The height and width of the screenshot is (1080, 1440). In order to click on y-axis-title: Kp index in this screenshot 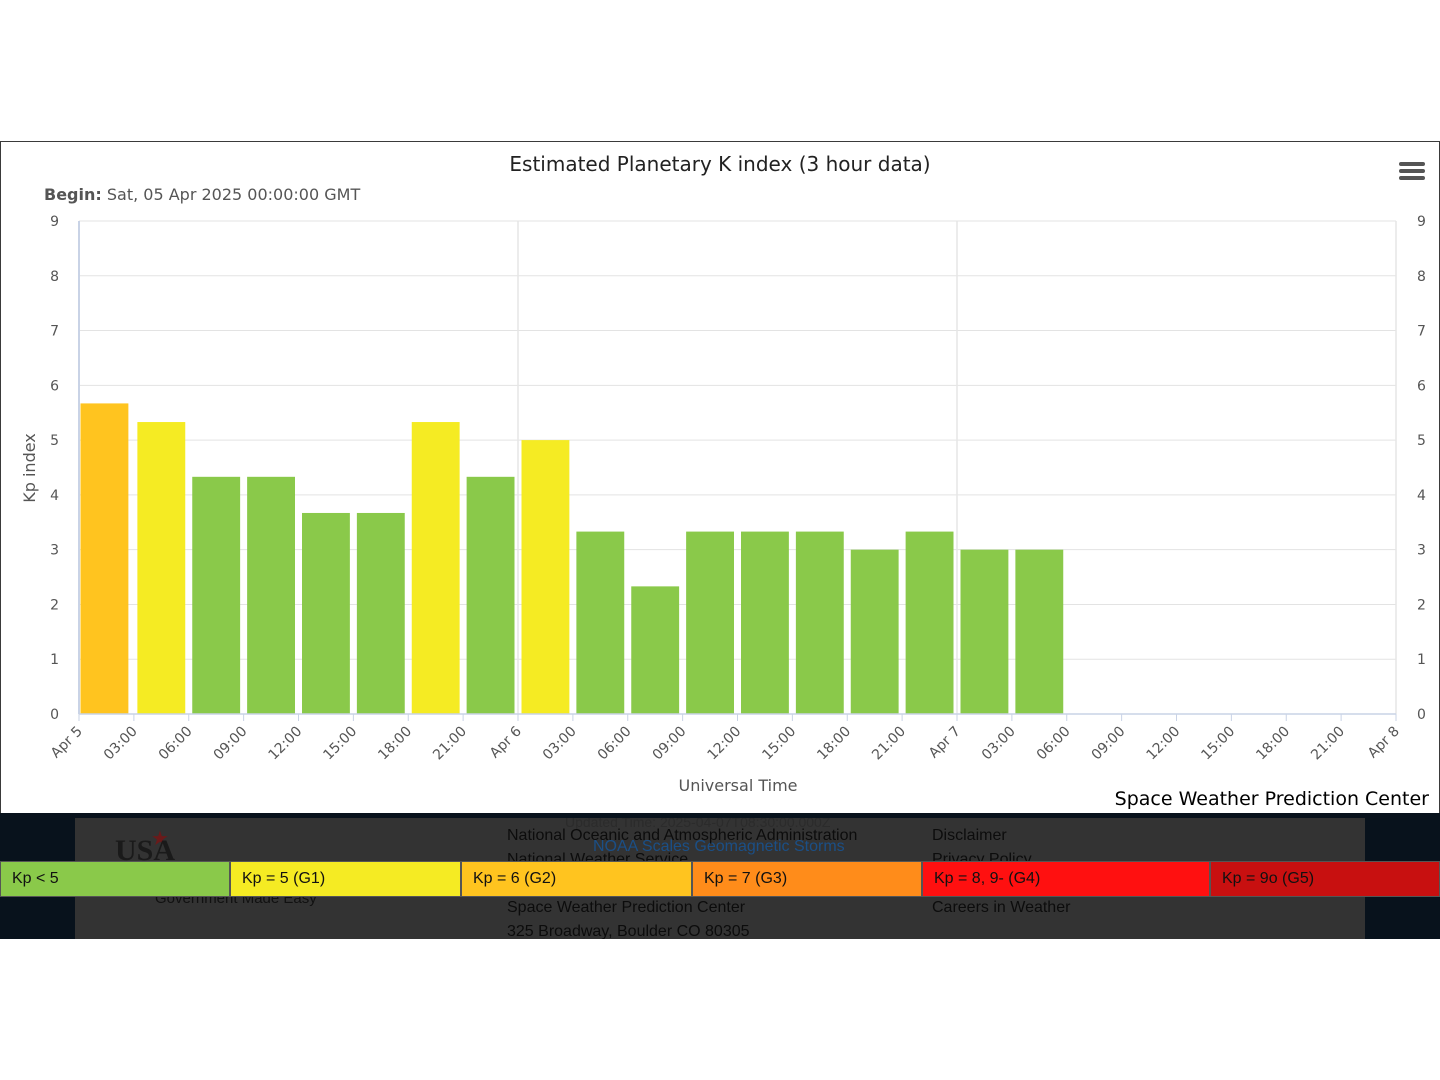, I will do `click(29, 468)`.